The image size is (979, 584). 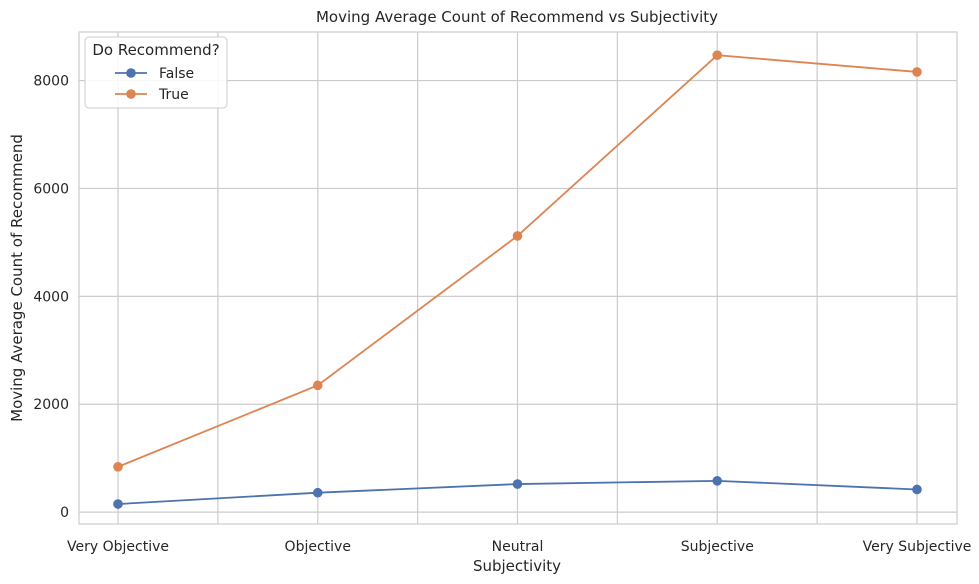 What do you see at coordinates (917, 547) in the screenshot?
I see `x-tick-label: Very Subjective` at bounding box center [917, 547].